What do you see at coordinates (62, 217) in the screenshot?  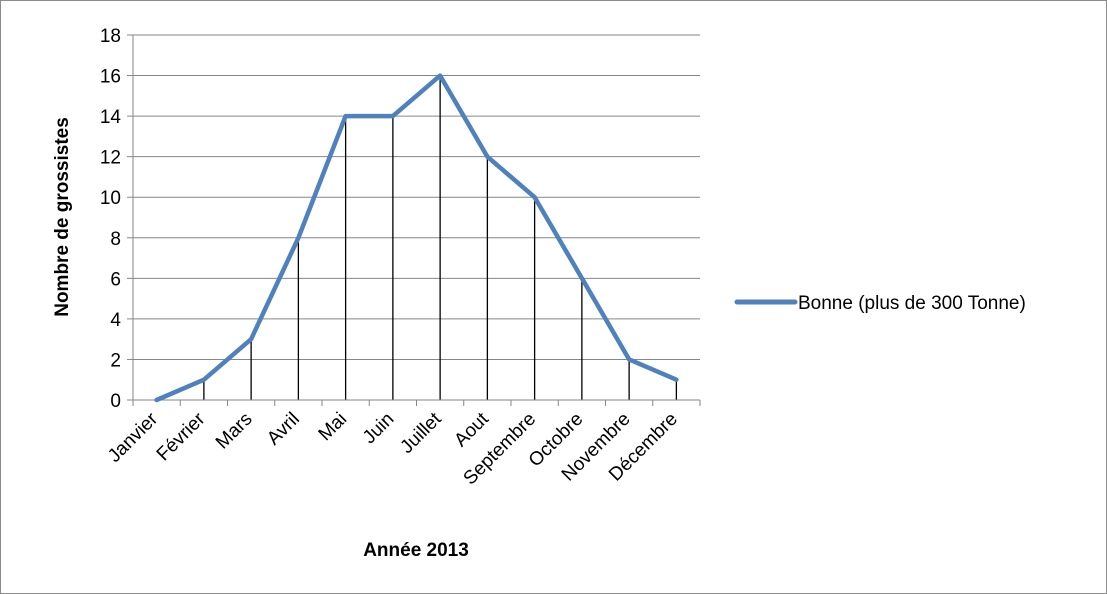 I see `y-axis-title: Nombre de grossistes` at bounding box center [62, 217].